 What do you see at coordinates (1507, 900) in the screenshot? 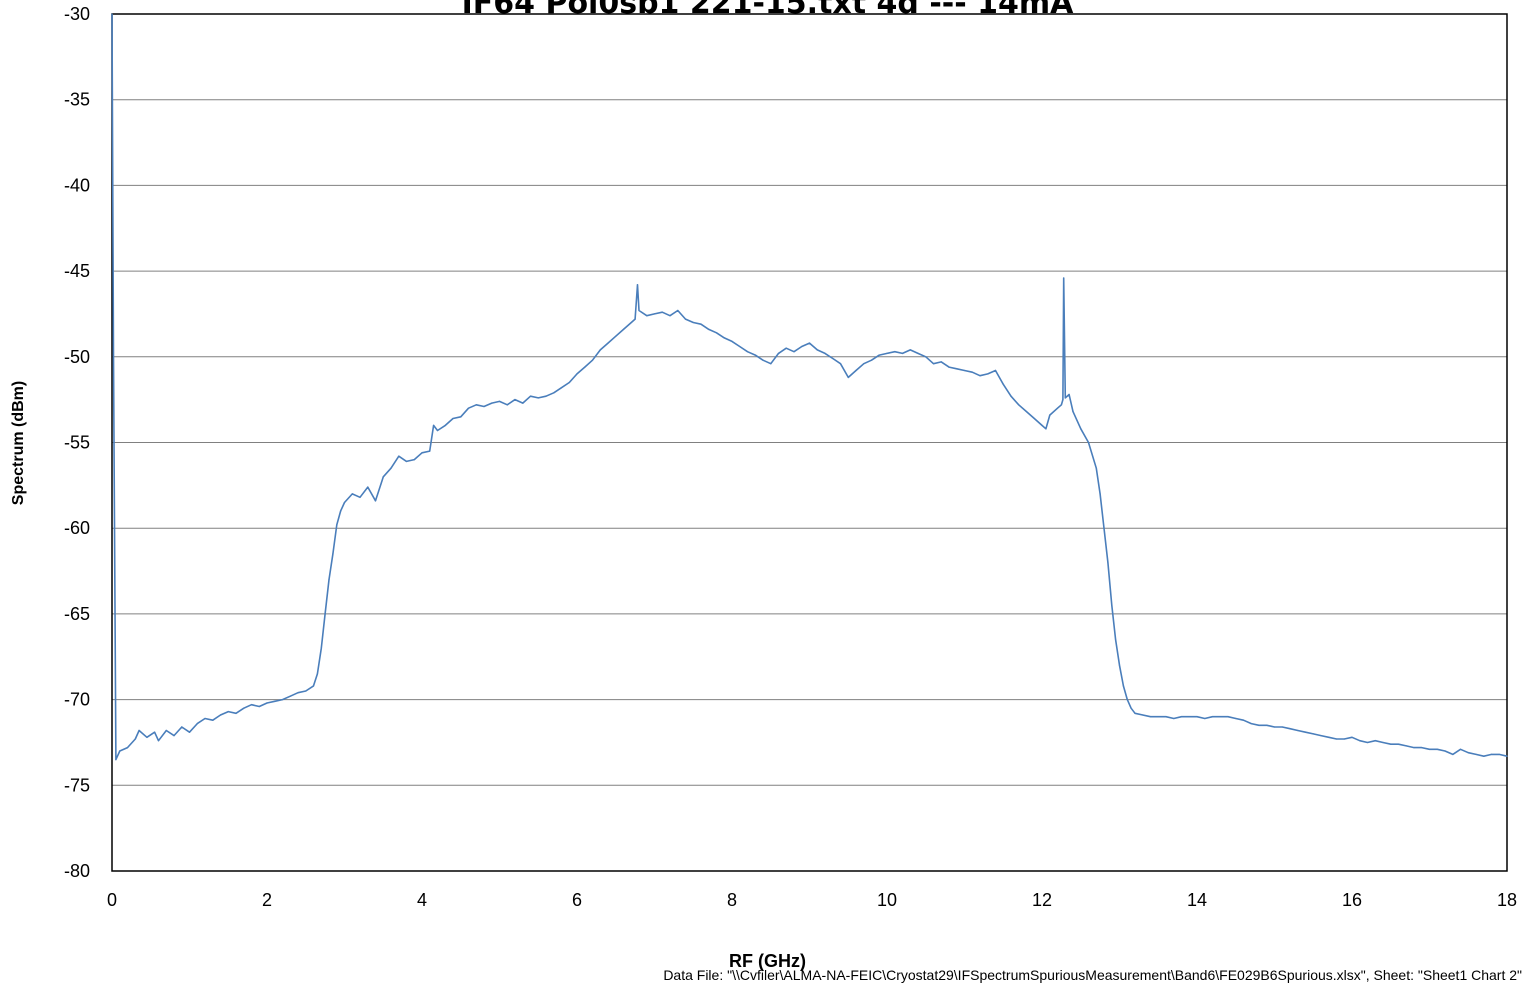
I see `x-tick-label: 18` at bounding box center [1507, 900].